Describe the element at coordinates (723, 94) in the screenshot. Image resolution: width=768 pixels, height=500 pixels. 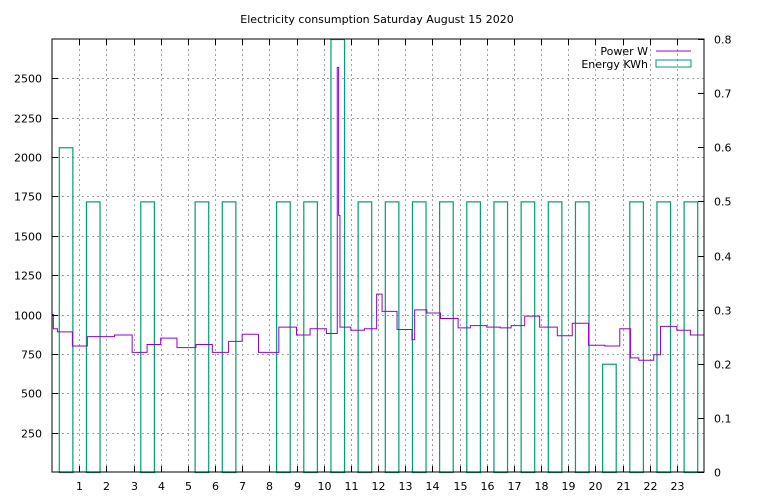
I see `y2-tick-label: 0.7` at that location.